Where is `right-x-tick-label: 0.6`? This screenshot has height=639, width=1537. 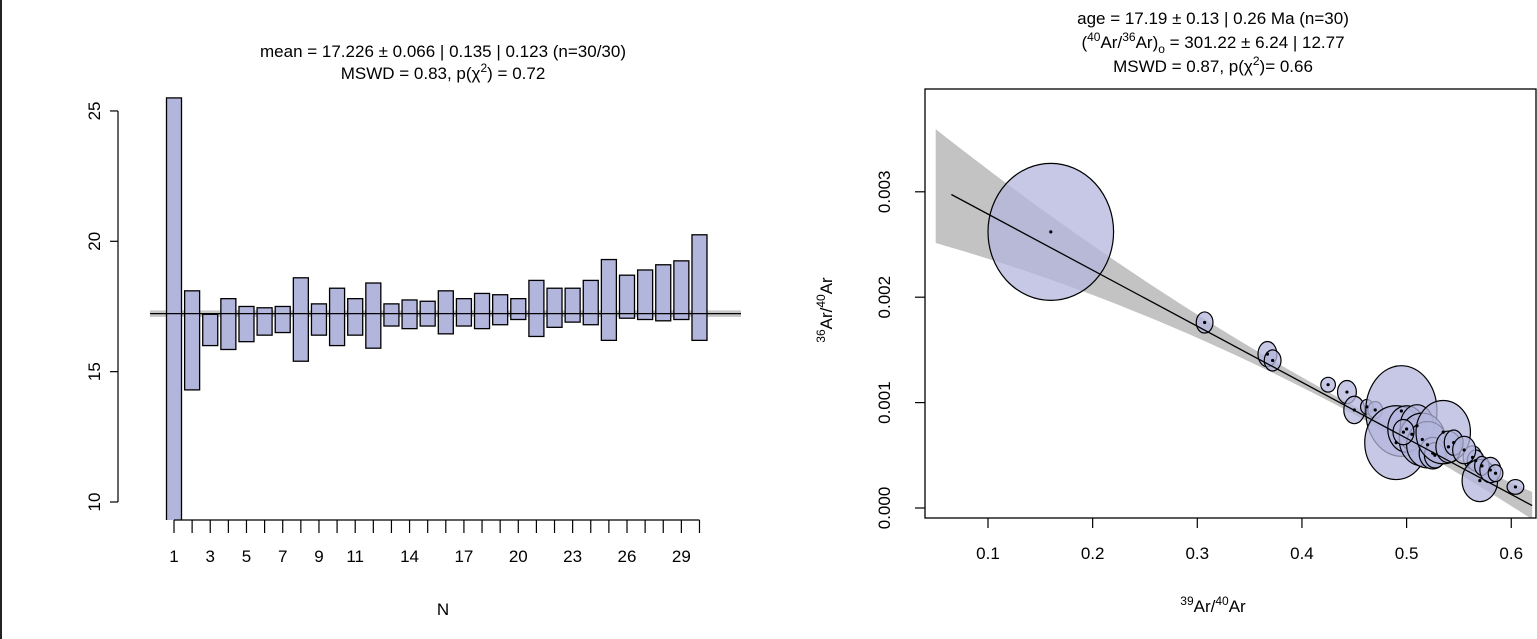
right-x-tick-label: 0.6 is located at coordinates (1511, 553).